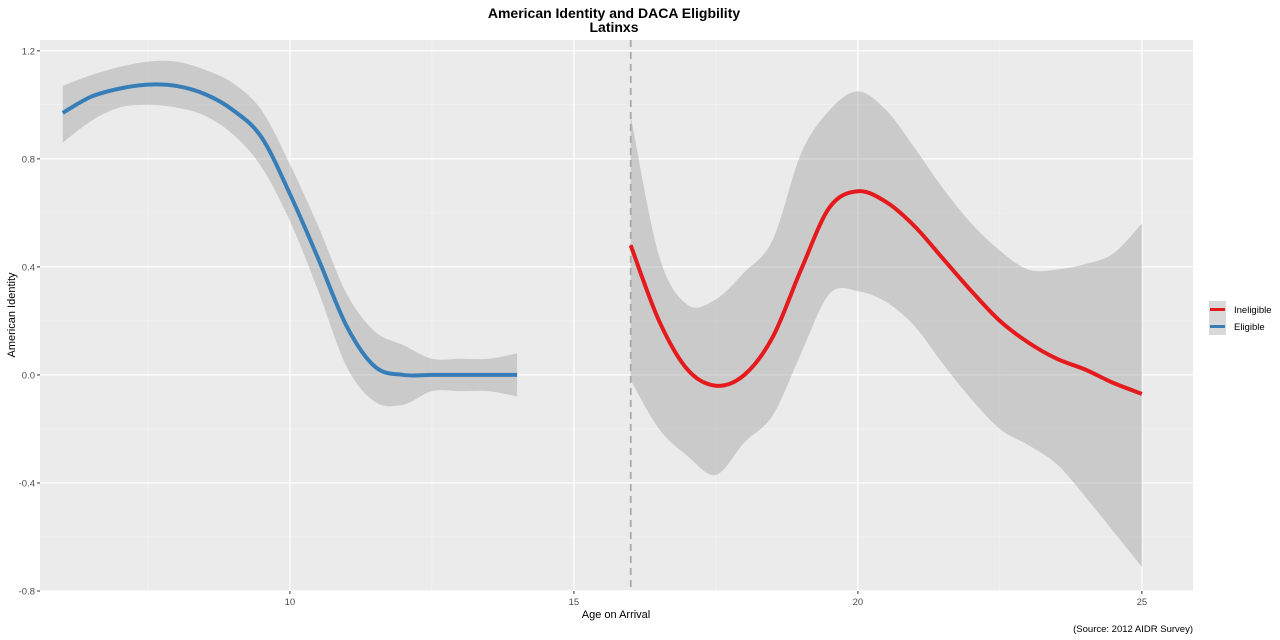 Image resolution: width=1280 pixels, height=640 pixels. Describe the element at coordinates (1133, 629) in the screenshot. I see `source-caption: (Source: 2012 AIDR Survey)` at that location.